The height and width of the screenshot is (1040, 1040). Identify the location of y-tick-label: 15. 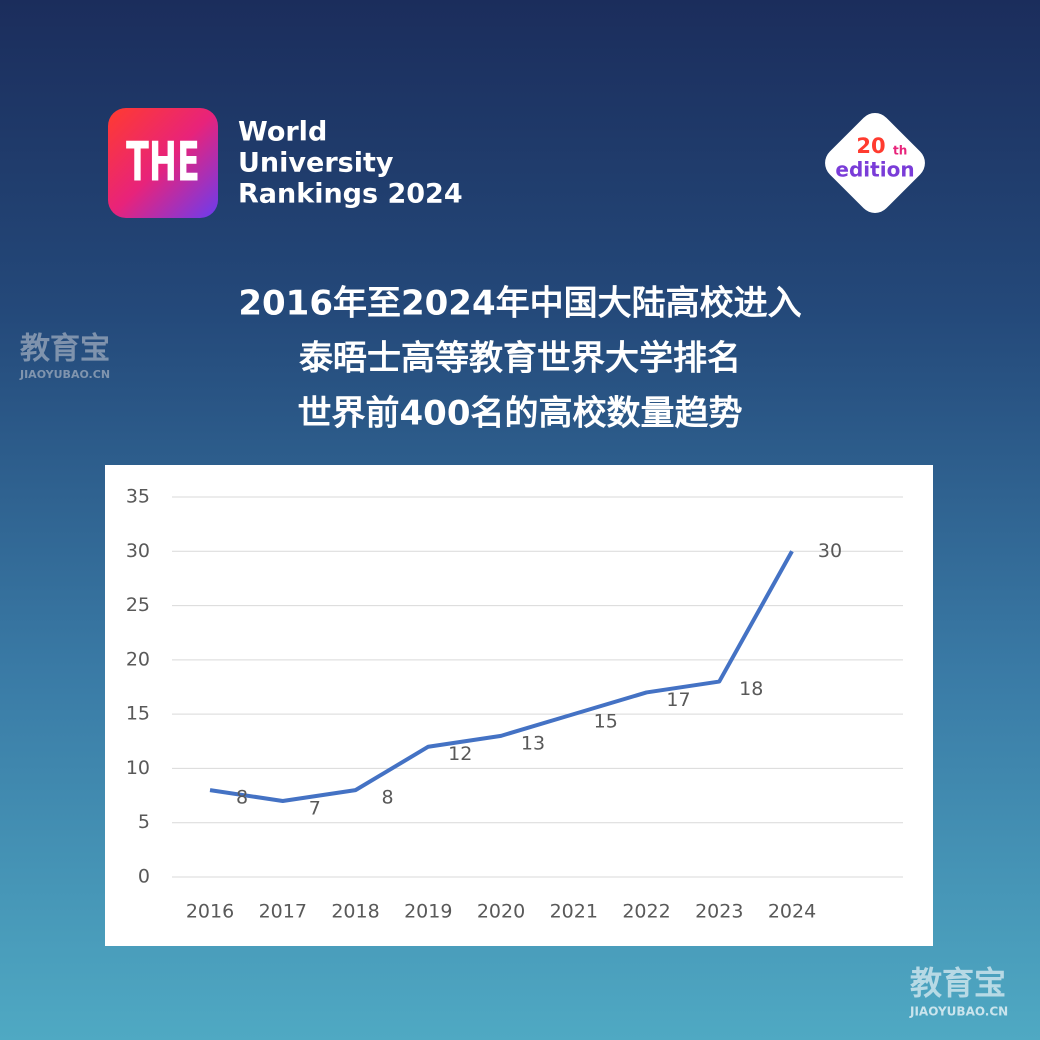
(138, 714).